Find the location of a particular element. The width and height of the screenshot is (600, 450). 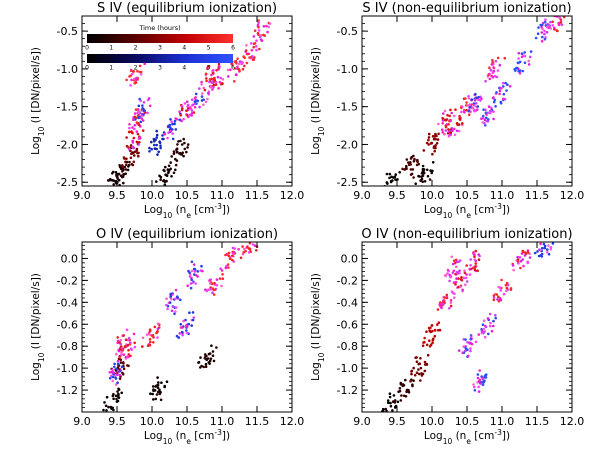

x-tick-label: 11.5 is located at coordinates (257, 195).